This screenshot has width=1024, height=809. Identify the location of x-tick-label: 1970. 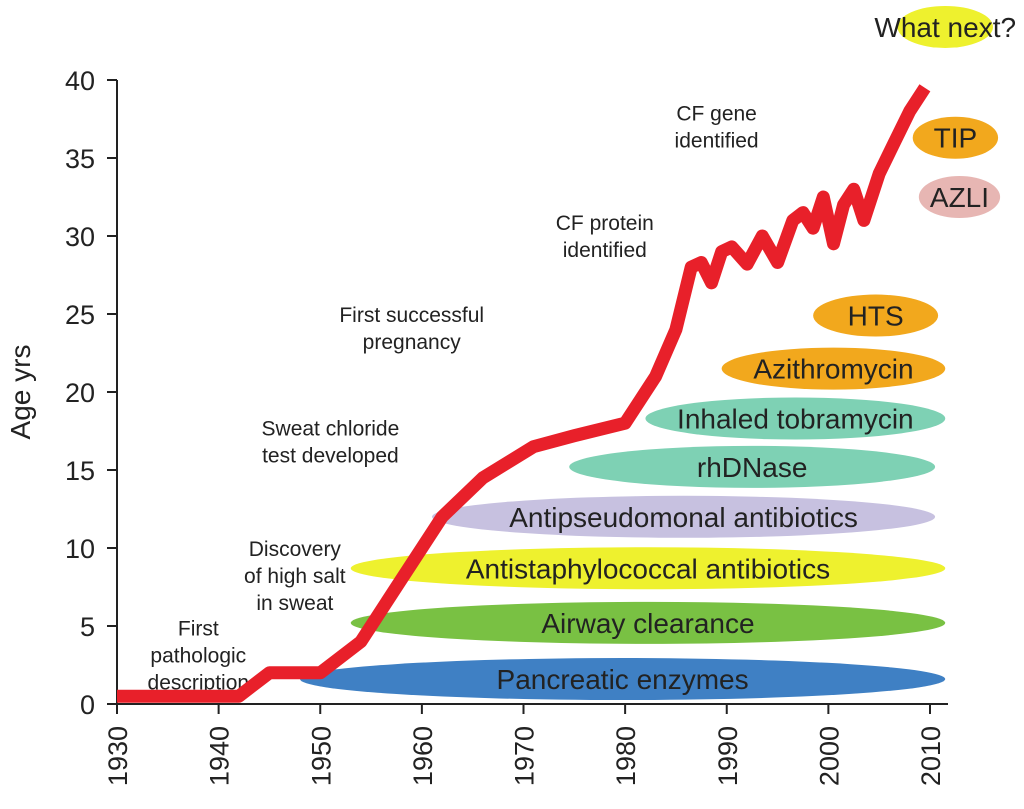
(525, 756).